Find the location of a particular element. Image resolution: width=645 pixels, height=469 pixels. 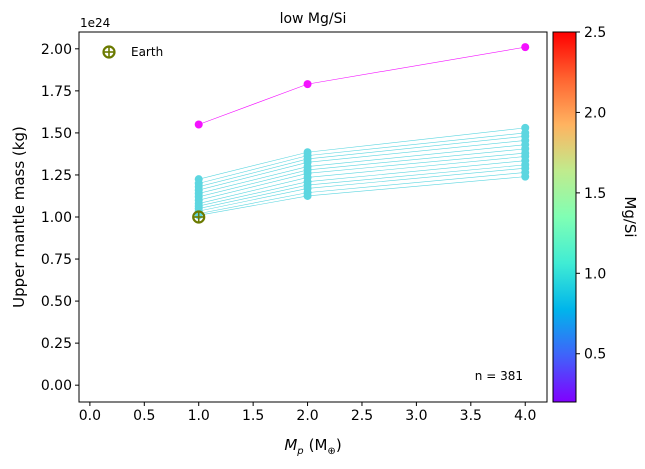

x-tick-label: 4.0 is located at coordinates (525, 416).